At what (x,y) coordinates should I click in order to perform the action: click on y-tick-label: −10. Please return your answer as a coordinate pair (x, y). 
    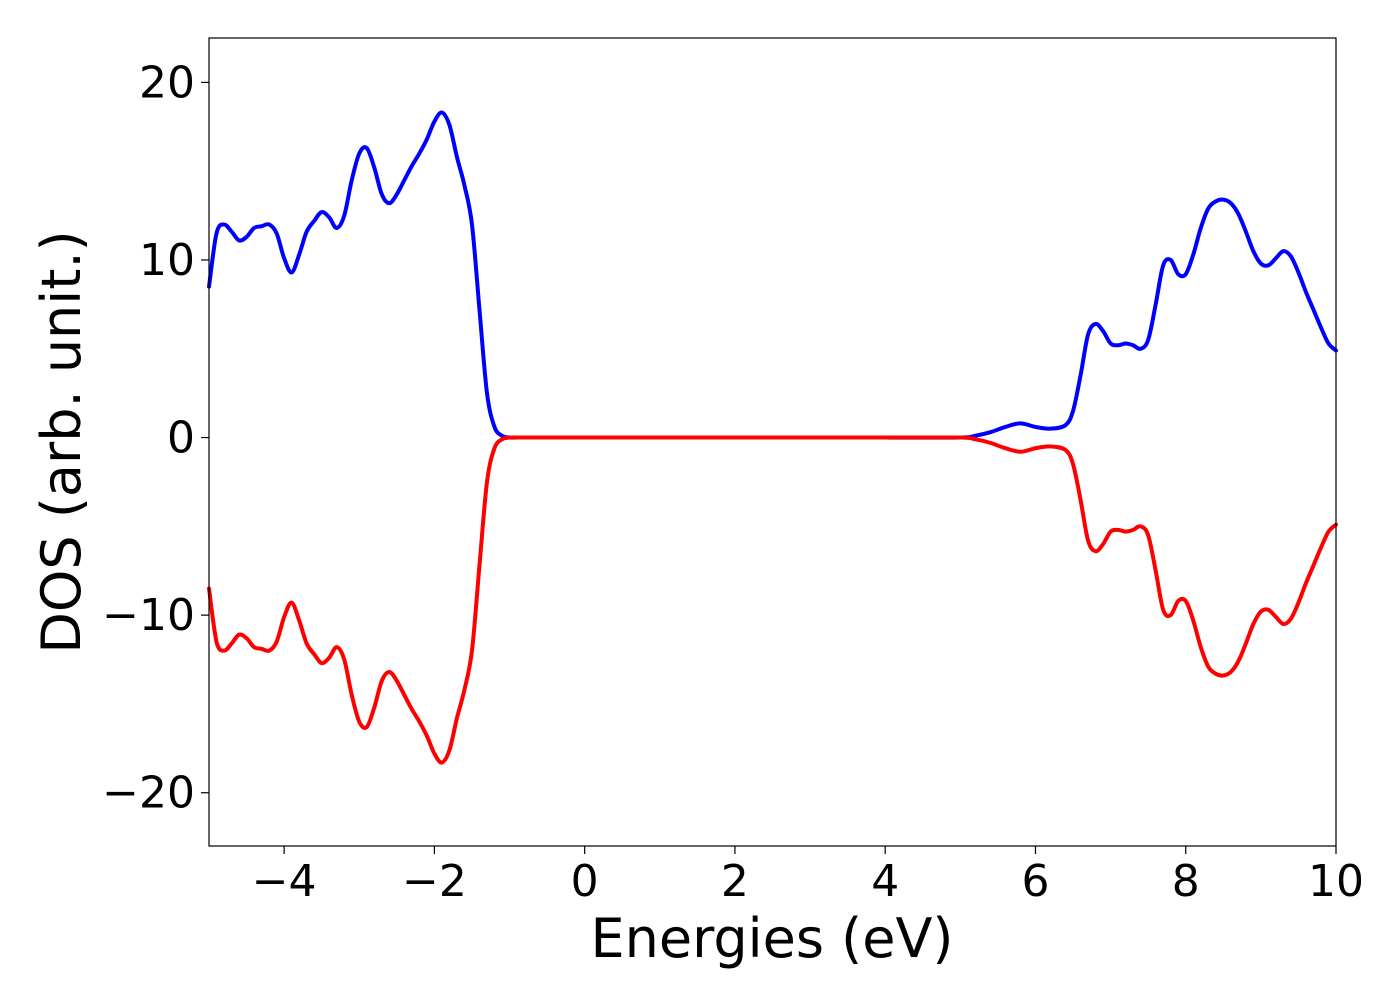
    Looking at the image, I should click on (148, 615).